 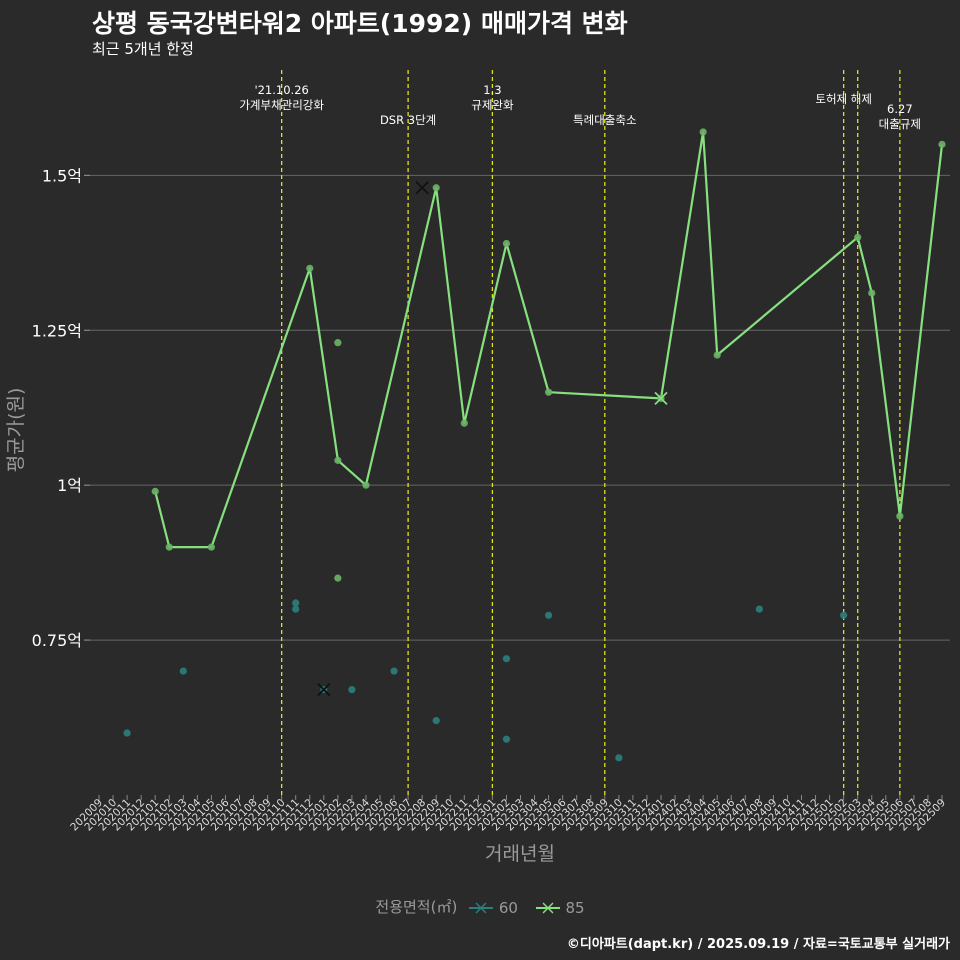 What do you see at coordinates (16, 430) in the screenshot?
I see `y-axis-label: 평균가(원)` at bounding box center [16, 430].